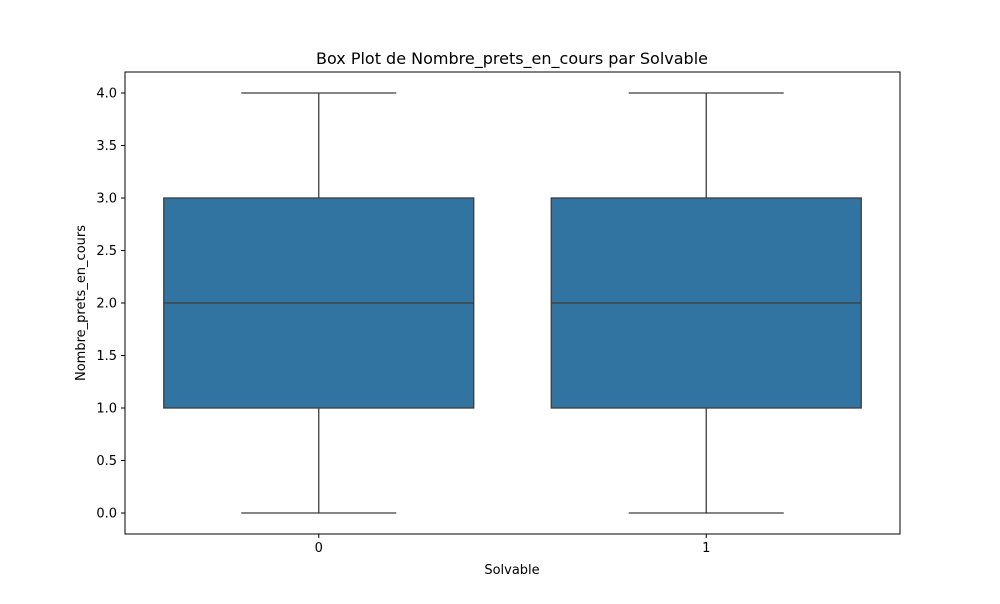 The image size is (1000, 604). What do you see at coordinates (106, 409) in the screenshot?
I see `y-tick-label: 1.0` at bounding box center [106, 409].